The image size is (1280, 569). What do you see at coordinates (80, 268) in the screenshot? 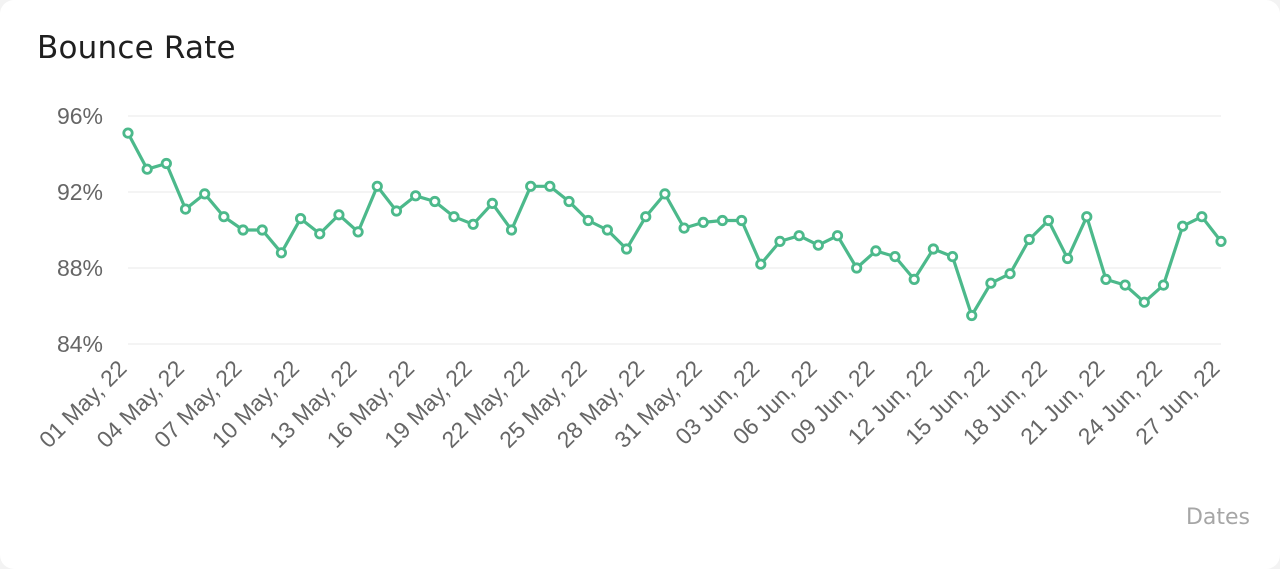
I see `y-tick-label: 88%` at bounding box center [80, 268].